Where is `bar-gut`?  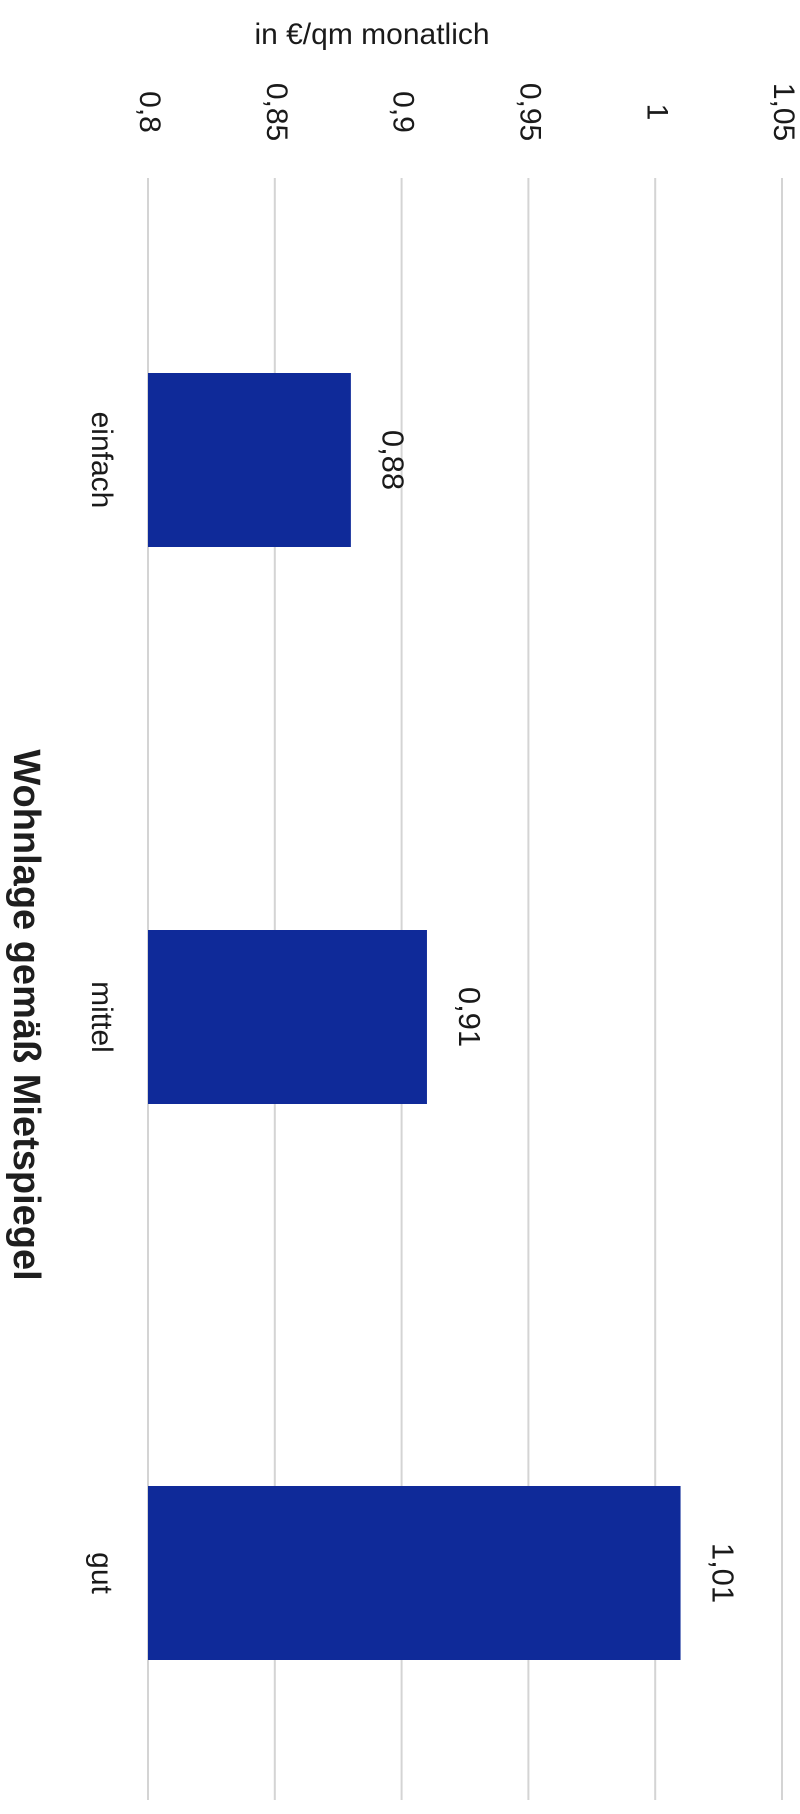 bar-gut is located at coordinates (414, 1573).